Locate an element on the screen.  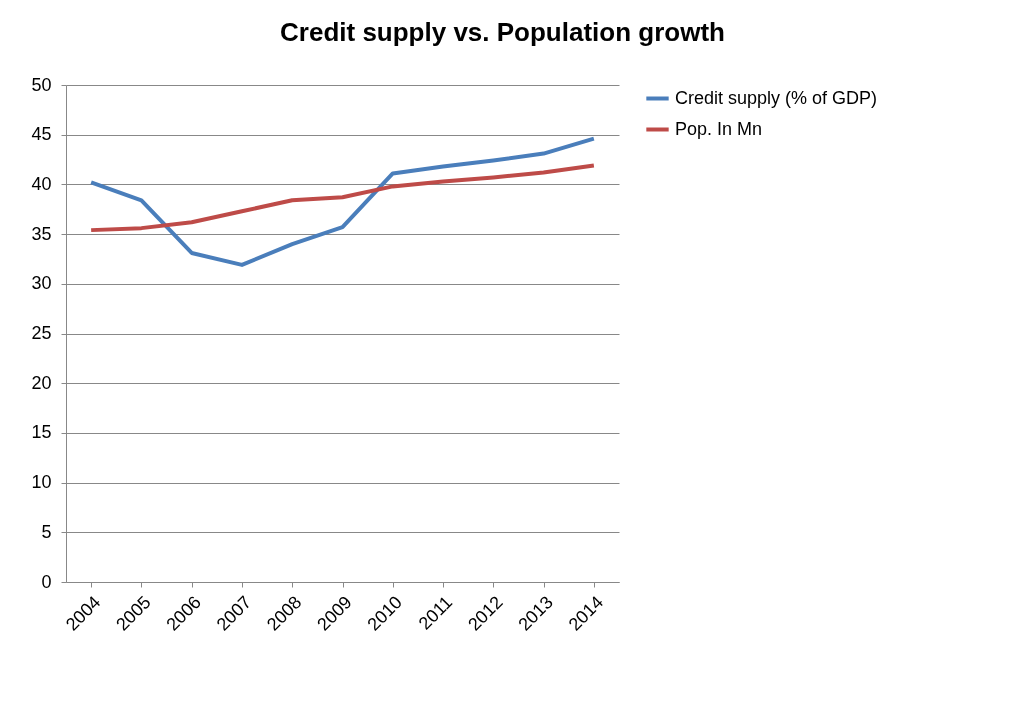
y-tick-label: 25 is located at coordinates (41, 333).